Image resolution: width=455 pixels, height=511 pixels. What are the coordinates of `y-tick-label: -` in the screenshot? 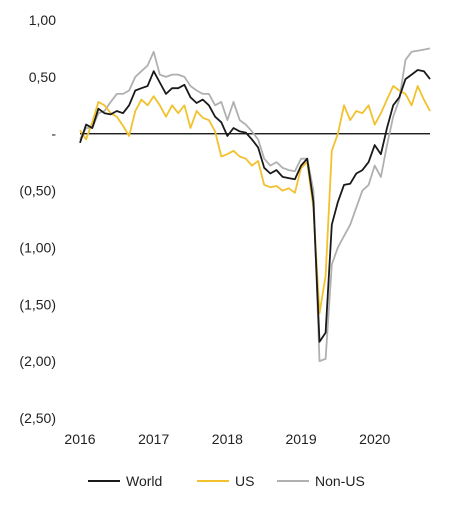 It's located at (53, 134).